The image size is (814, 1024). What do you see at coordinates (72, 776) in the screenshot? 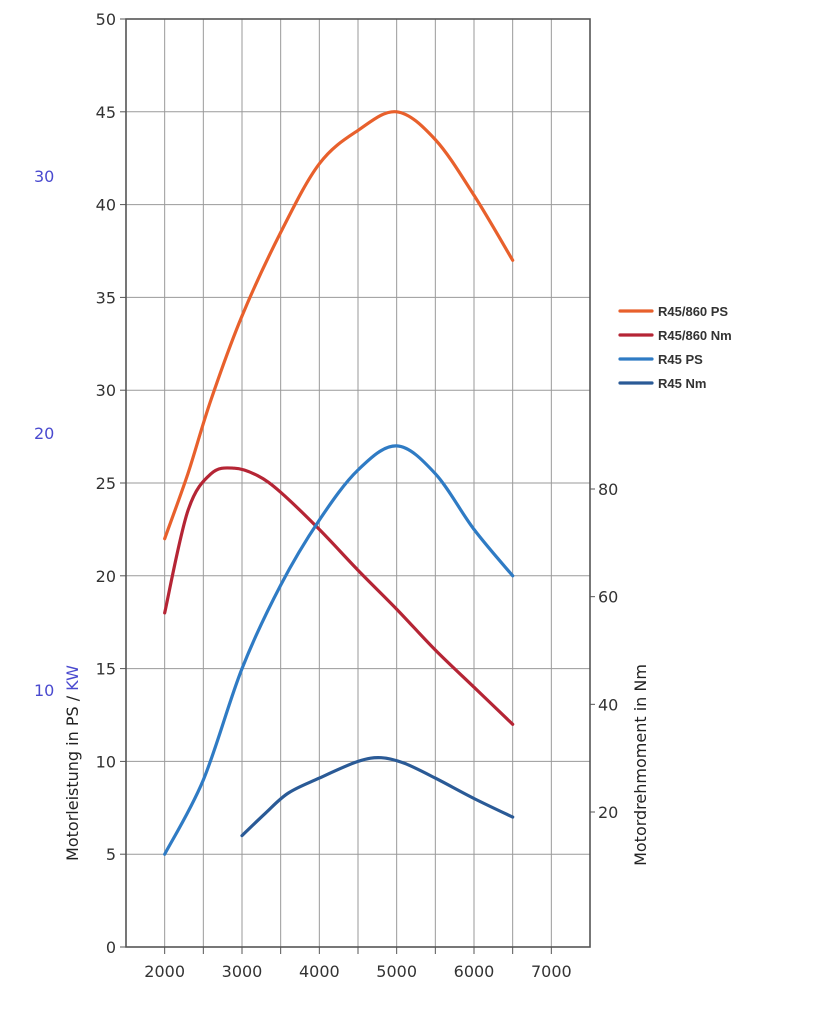
I see `left-axis-title-ps: Motorleistung in PS /` at bounding box center [72, 776].